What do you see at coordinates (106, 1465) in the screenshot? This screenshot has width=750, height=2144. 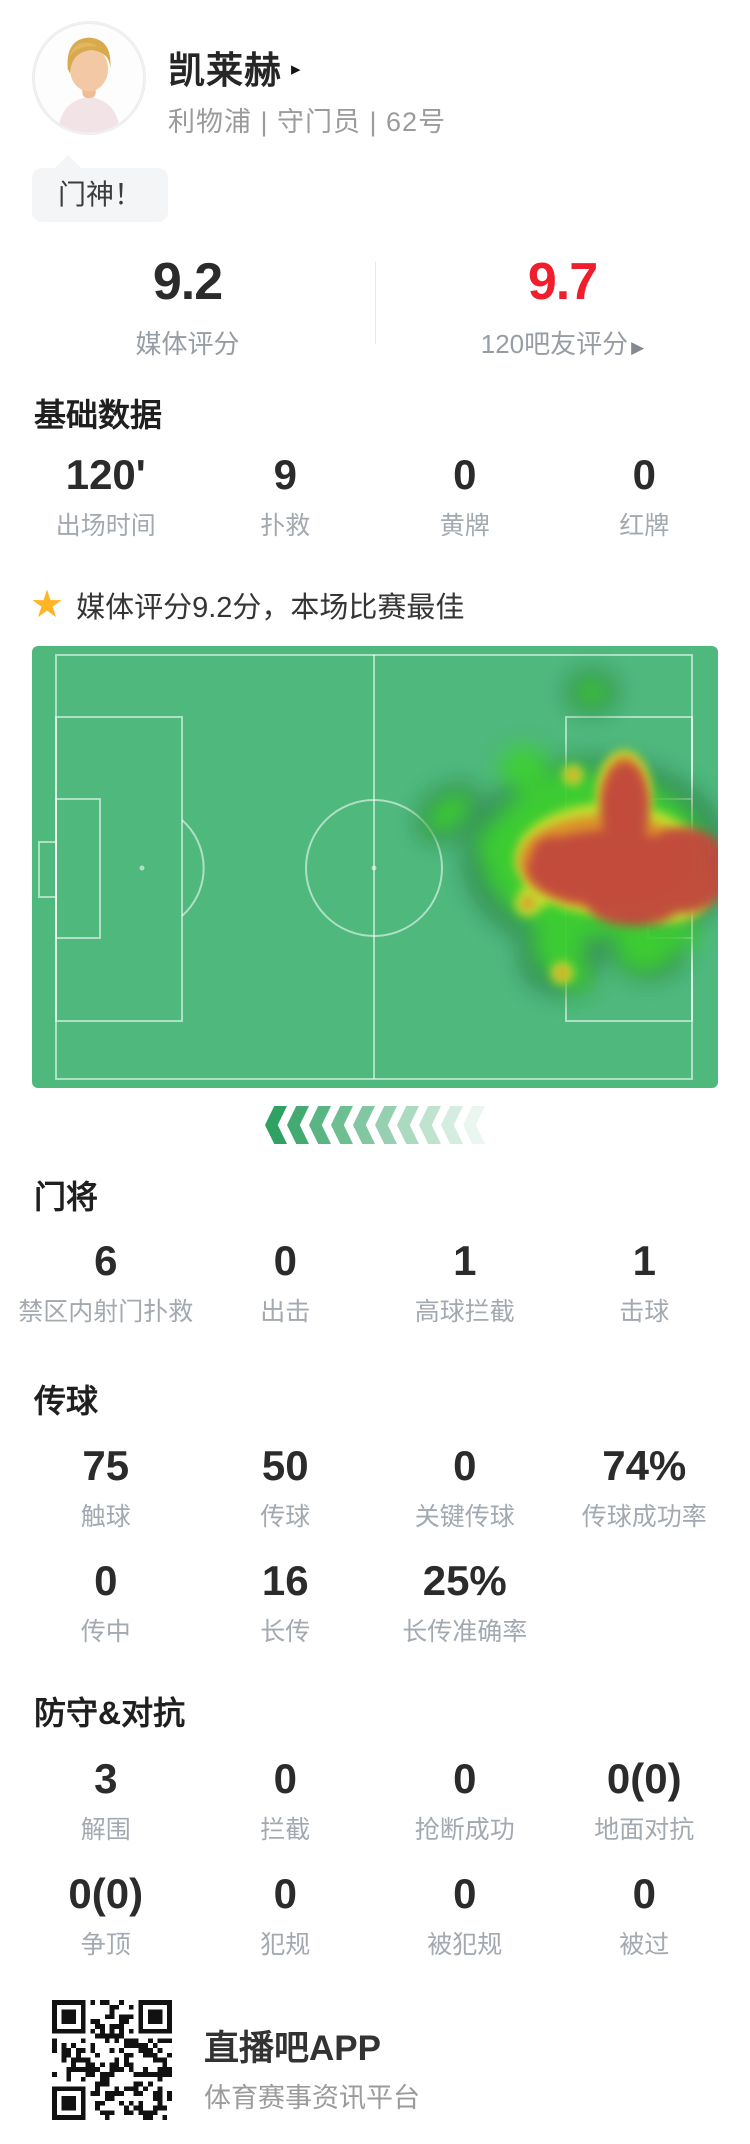 I see `stat-value: 75` at bounding box center [106, 1465].